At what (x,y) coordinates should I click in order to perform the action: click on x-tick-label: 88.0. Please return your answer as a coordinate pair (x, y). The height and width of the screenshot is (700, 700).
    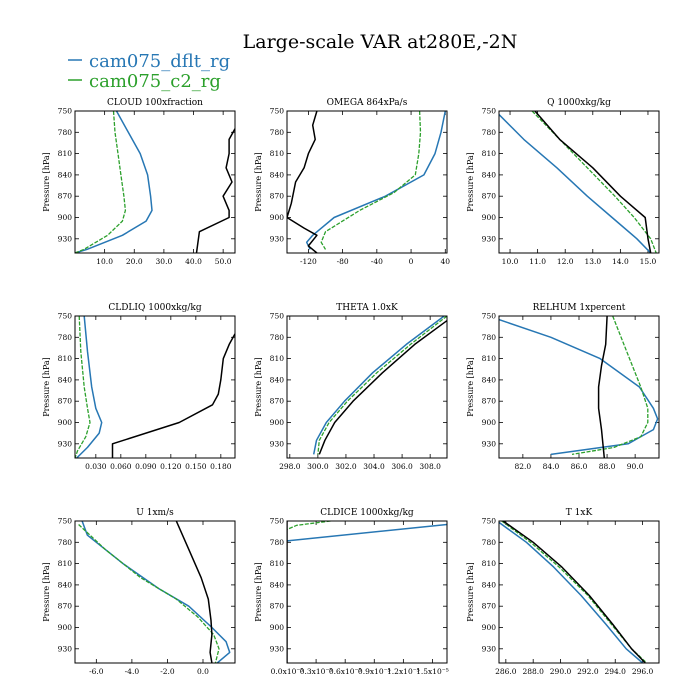
    Looking at the image, I should click on (607, 466).